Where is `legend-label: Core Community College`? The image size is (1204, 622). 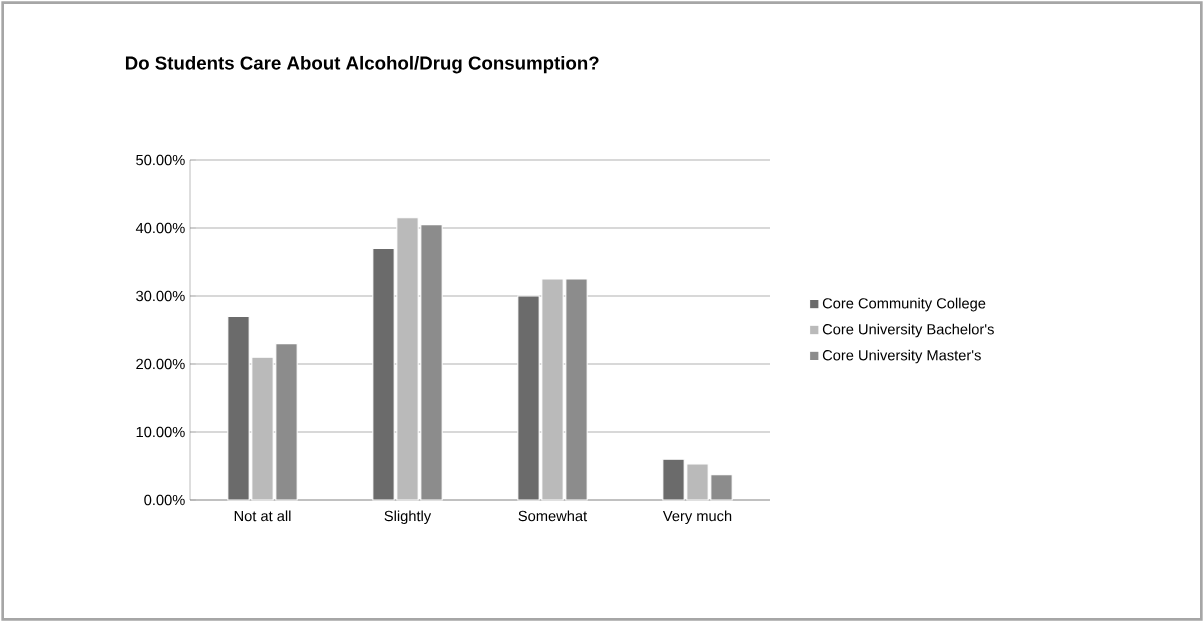
legend-label: Core Community College is located at coordinates (904, 304).